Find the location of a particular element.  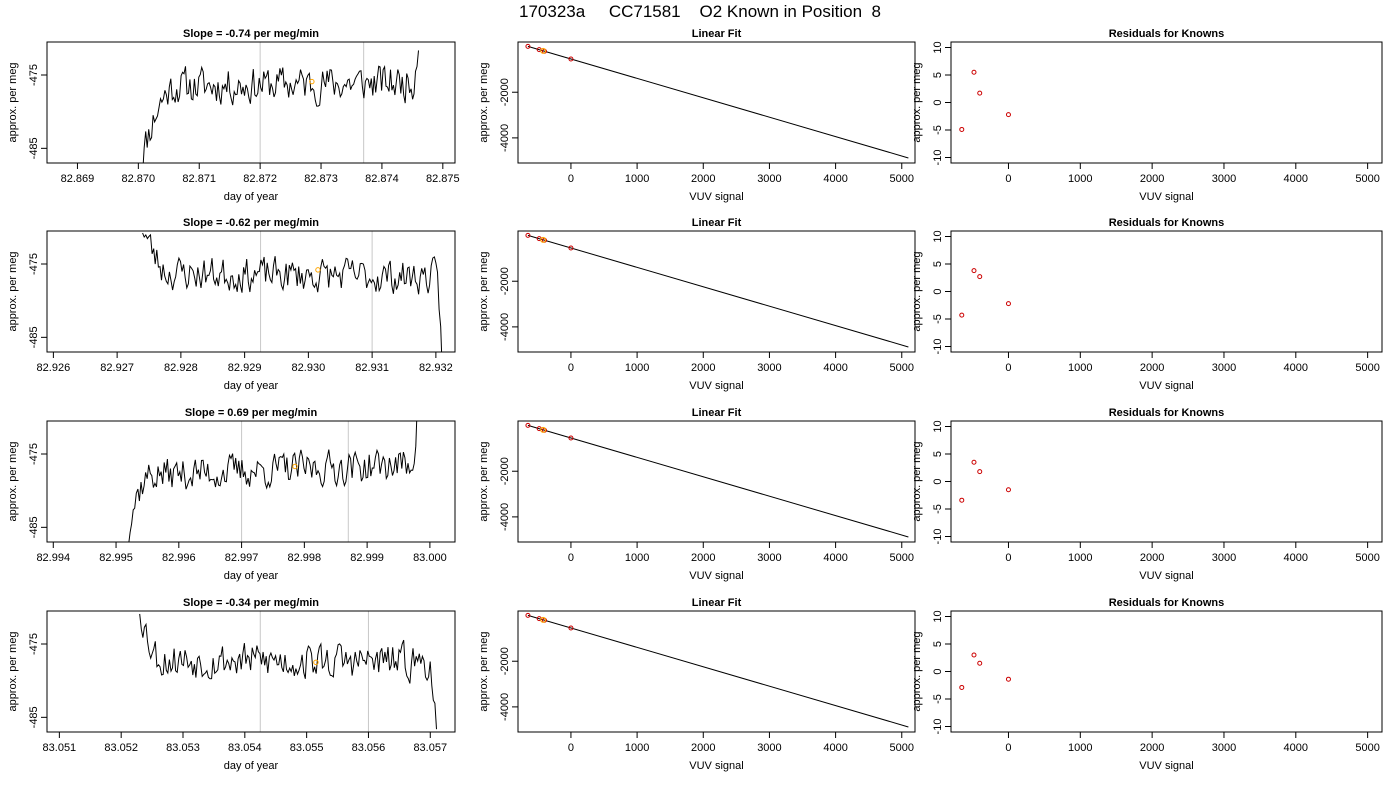

x-tick-label: 82.928 is located at coordinates (181, 368).